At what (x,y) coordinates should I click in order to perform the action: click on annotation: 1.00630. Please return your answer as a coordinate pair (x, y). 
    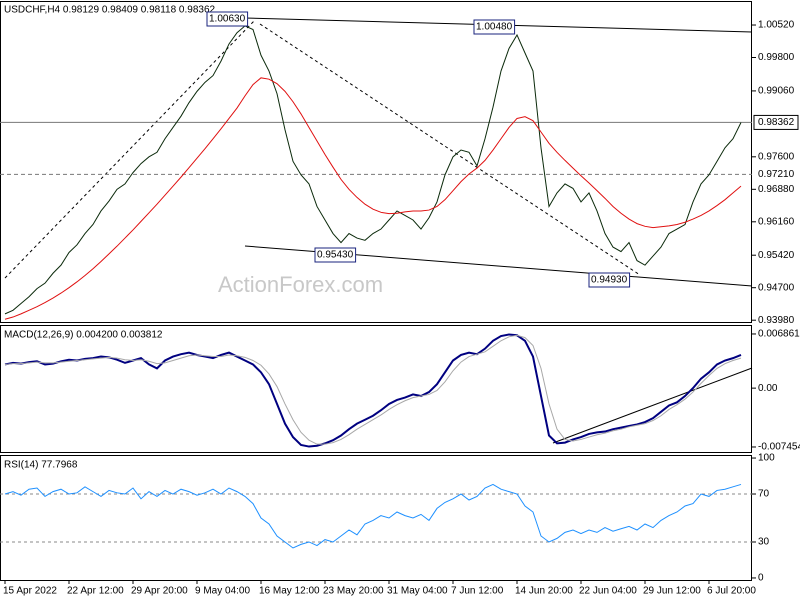
    Looking at the image, I should click on (227, 19).